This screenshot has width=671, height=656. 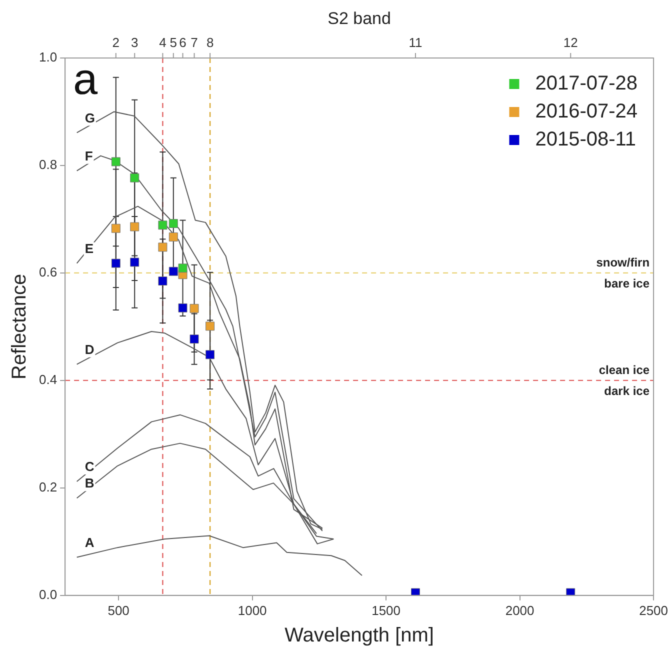 I want to click on x2-axis-title: S2 band, so click(x=359, y=18).